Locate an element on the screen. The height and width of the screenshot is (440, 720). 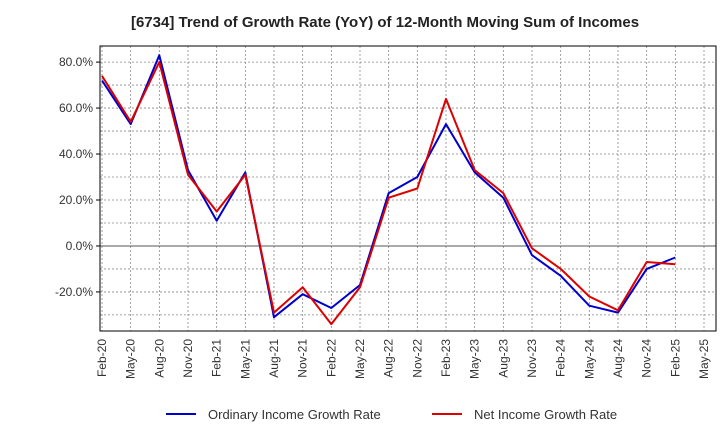
x-tick-label: Aug-20 is located at coordinates (159, 358).